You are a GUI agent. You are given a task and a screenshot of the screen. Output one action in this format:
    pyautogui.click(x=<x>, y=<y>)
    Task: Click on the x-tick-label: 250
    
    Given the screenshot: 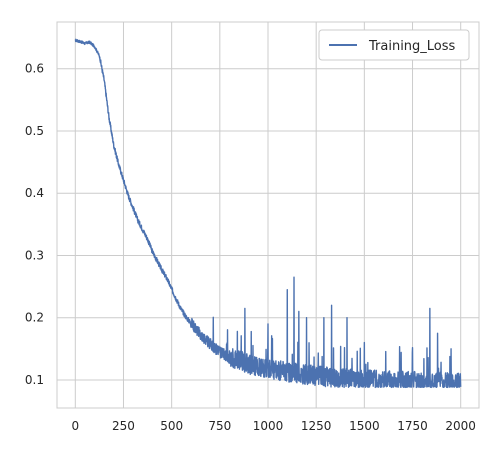 What is the action you would take?
    pyautogui.click(x=123, y=426)
    